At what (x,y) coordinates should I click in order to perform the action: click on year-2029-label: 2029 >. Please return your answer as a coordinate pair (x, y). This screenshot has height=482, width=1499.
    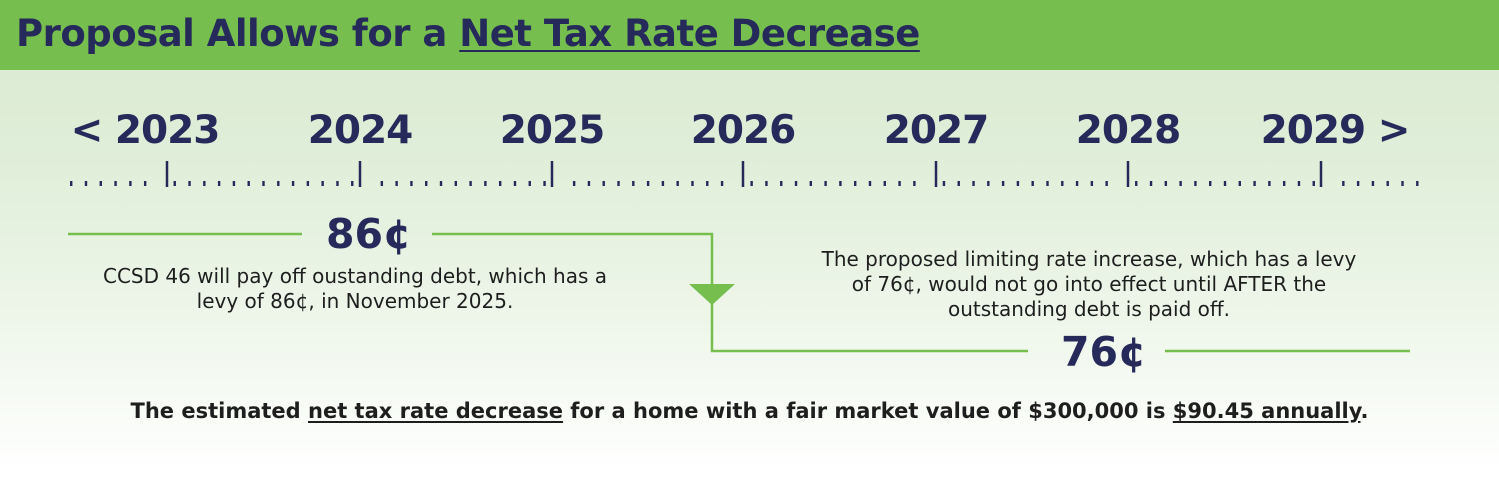
    Looking at the image, I should click on (1335, 130).